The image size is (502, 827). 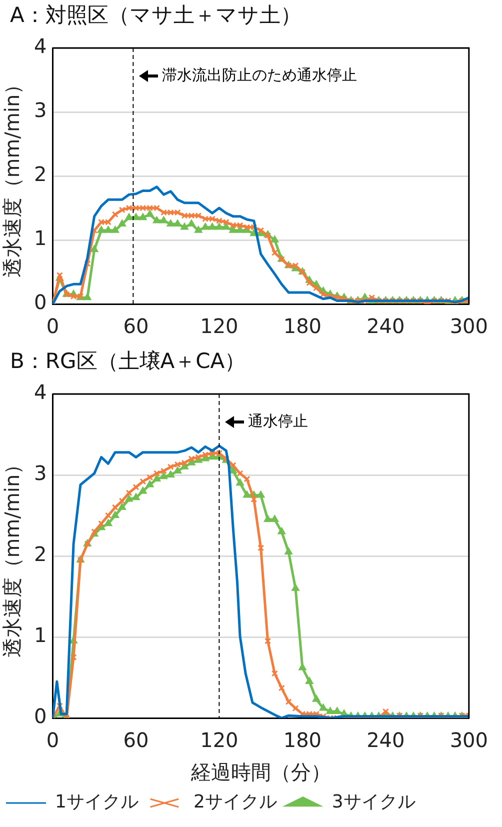 I want to click on x-axis-title: 経過時間（分）, so click(x=260, y=772).